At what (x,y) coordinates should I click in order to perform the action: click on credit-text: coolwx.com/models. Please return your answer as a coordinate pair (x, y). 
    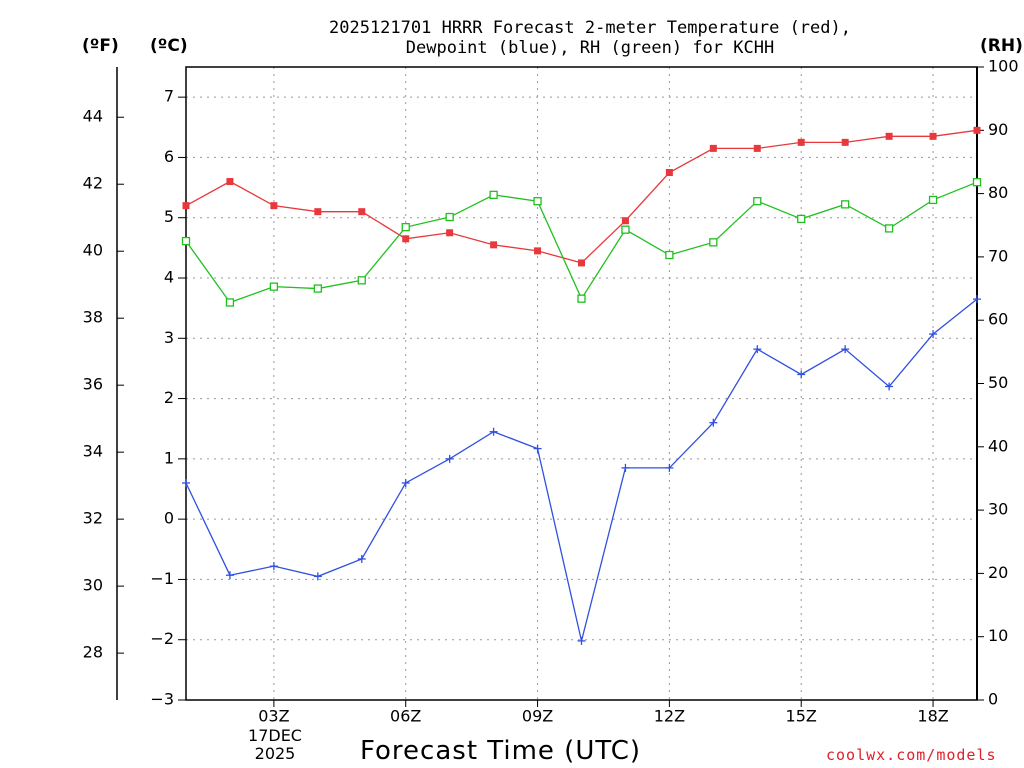
    Looking at the image, I should click on (911, 755).